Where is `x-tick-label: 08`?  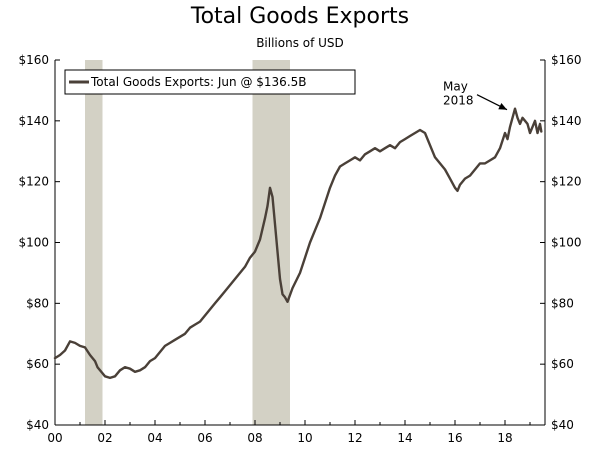
x-tick-label: 08 is located at coordinates (254, 438).